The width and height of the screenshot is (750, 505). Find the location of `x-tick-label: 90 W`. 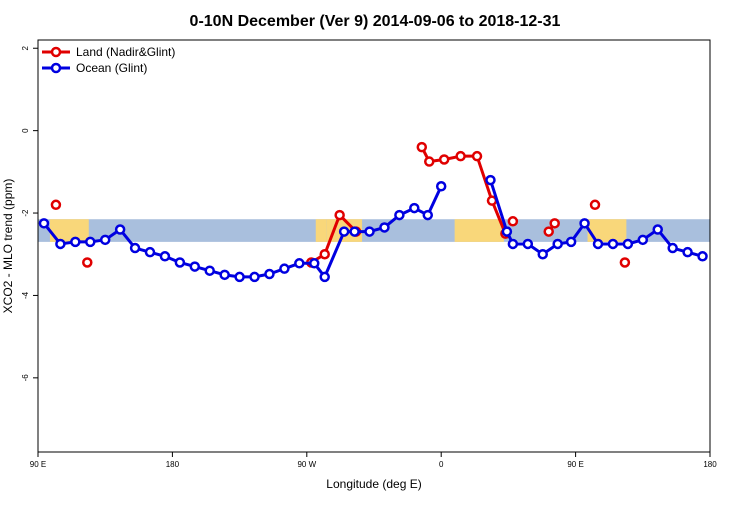

x-tick-label: 90 W is located at coordinates (306, 464).